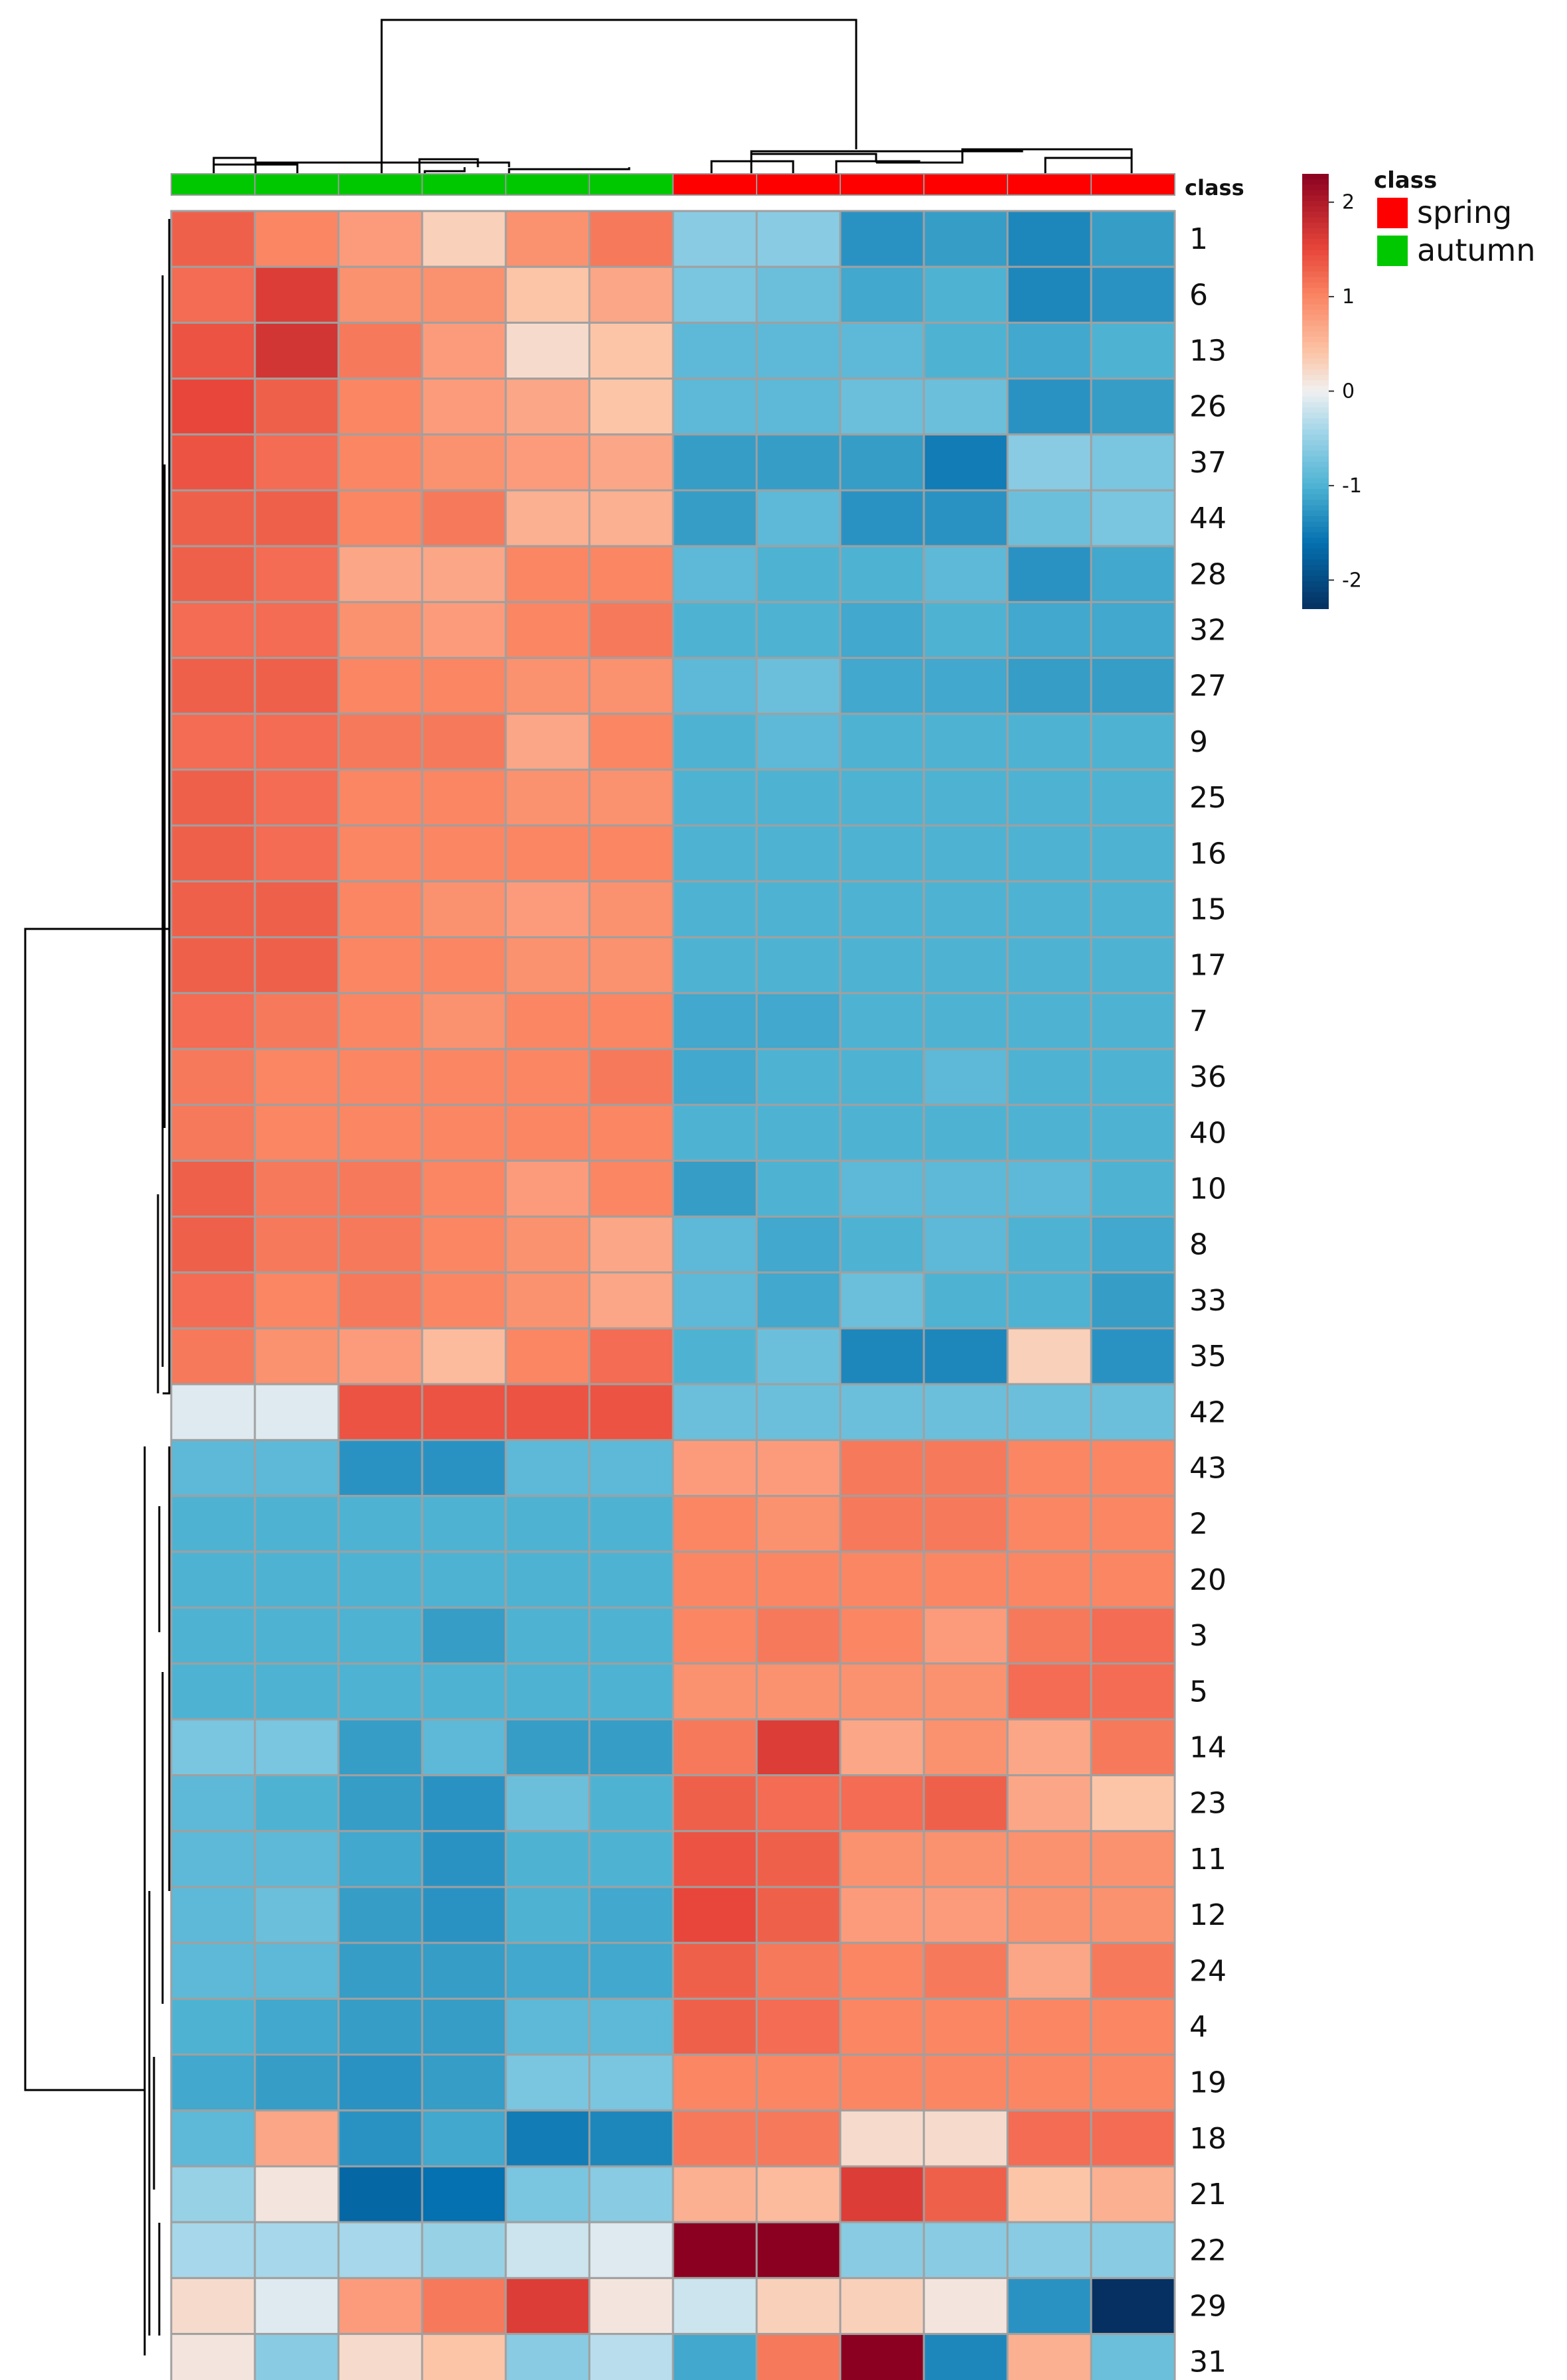  What do you see at coordinates (672, 97) in the screenshot?
I see `column-dendrogram` at bounding box center [672, 97].